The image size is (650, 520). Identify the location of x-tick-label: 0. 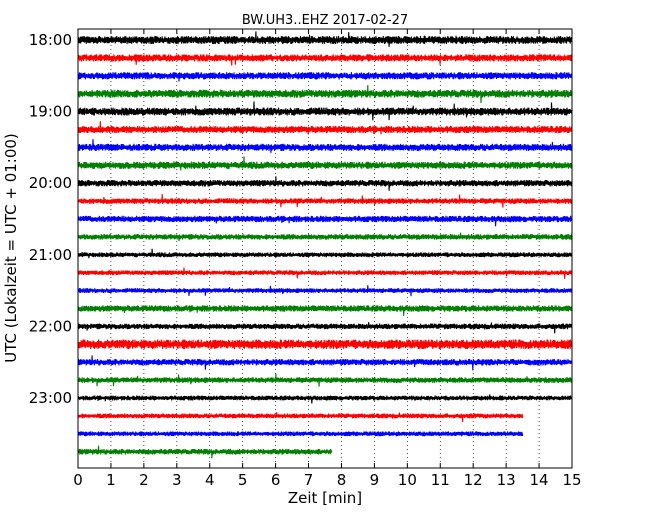
(78, 480).